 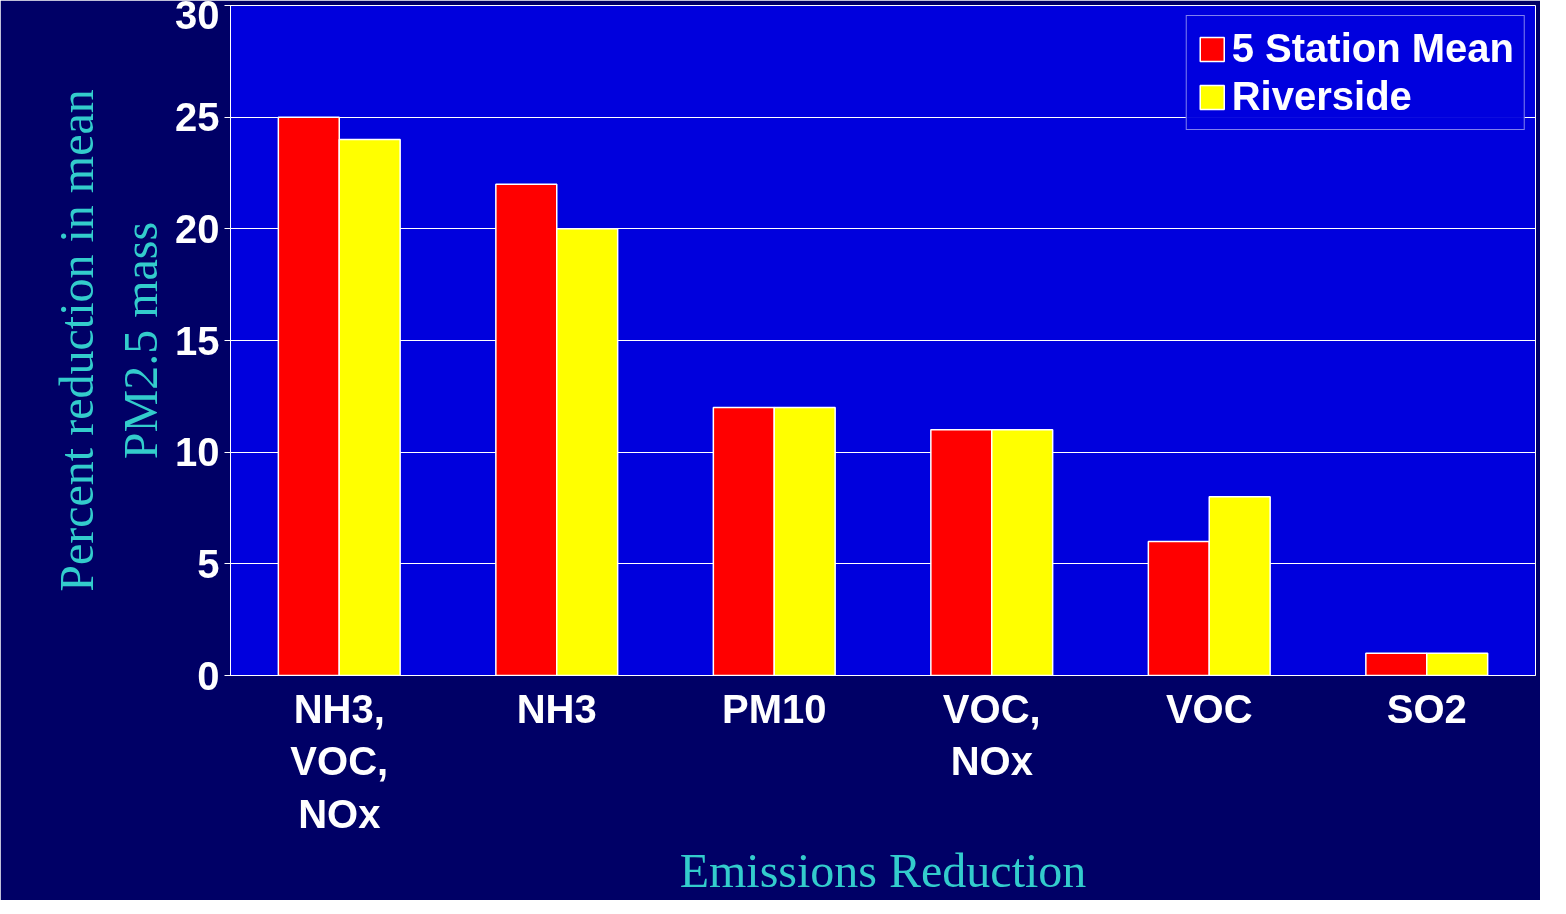 I want to click on x-axis-title: Emissions Reduction, so click(x=883, y=871).